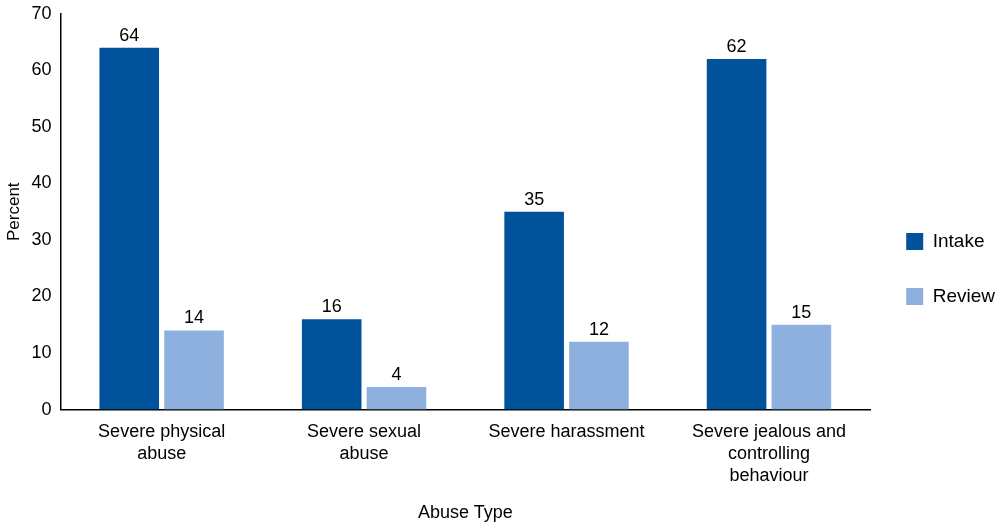 Image resolution: width=1005 pixels, height=528 pixels. I want to click on x-tick-label: Severe sexual abuse, so click(364, 442).